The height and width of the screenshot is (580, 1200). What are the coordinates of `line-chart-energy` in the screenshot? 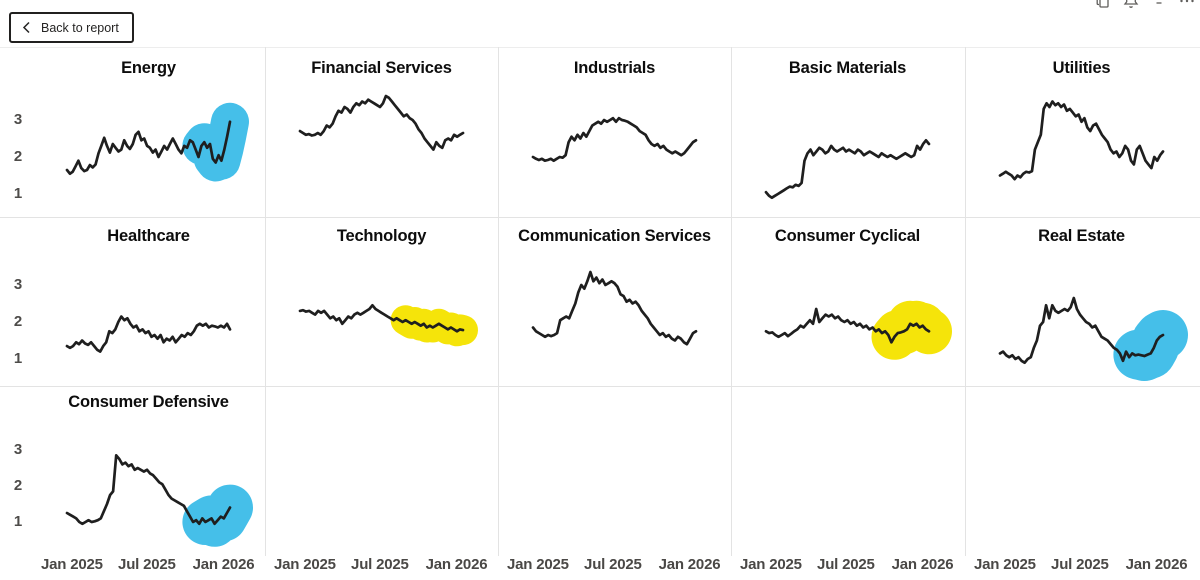 It's located at (157, 142).